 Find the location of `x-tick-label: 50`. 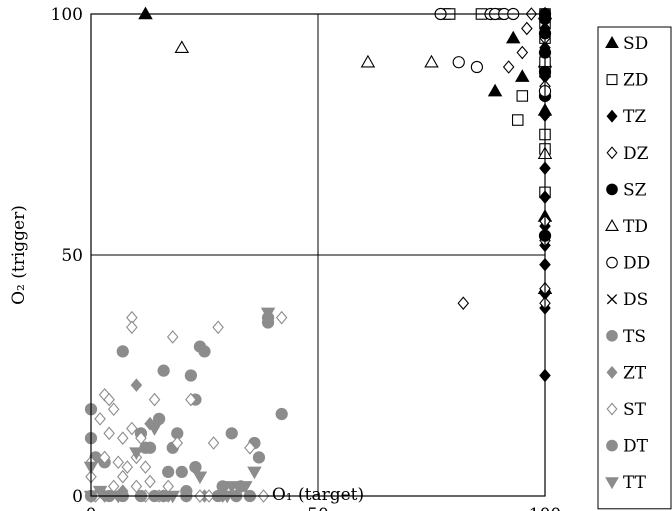

x-tick-label: 50 is located at coordinates (318, 508).